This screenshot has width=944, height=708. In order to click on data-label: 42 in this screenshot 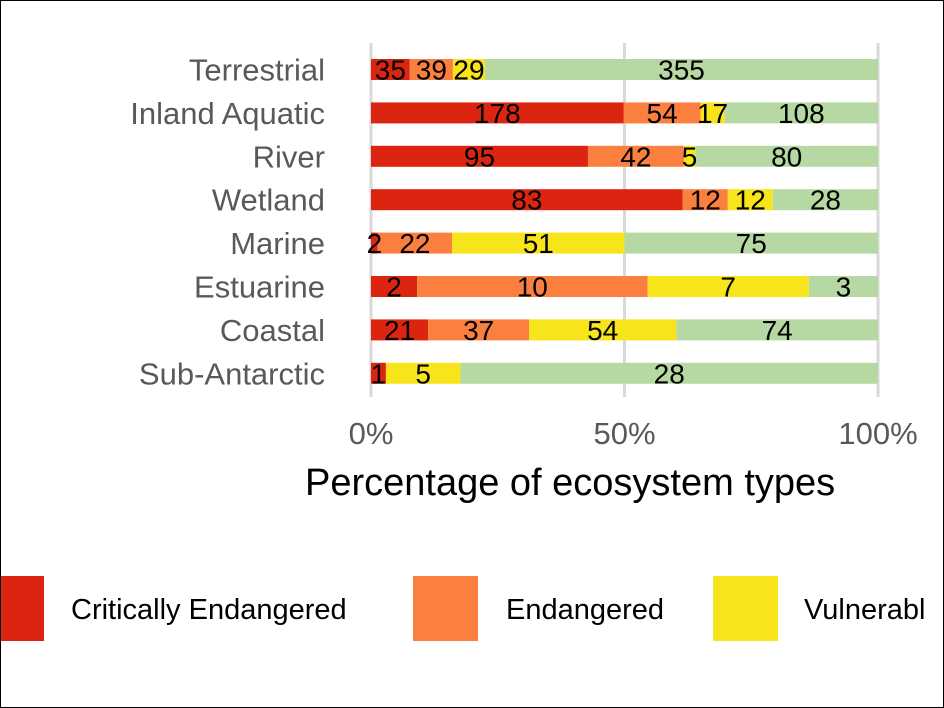, I will do `click(635, 156)`.